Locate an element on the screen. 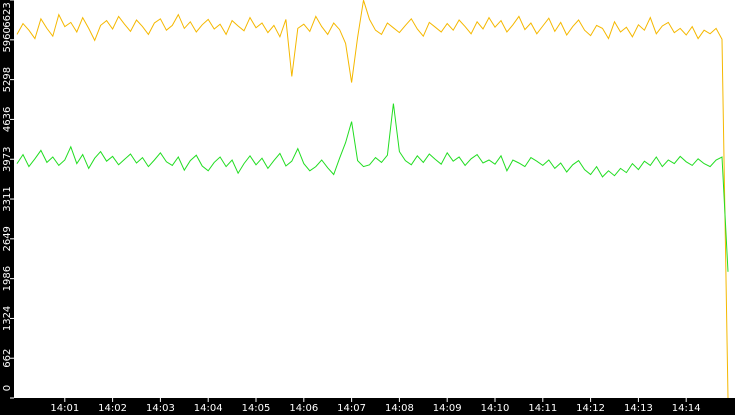 This screenshot has width=735, height=415. y-tick-label: 1986 is located at coordinates (7, 278).